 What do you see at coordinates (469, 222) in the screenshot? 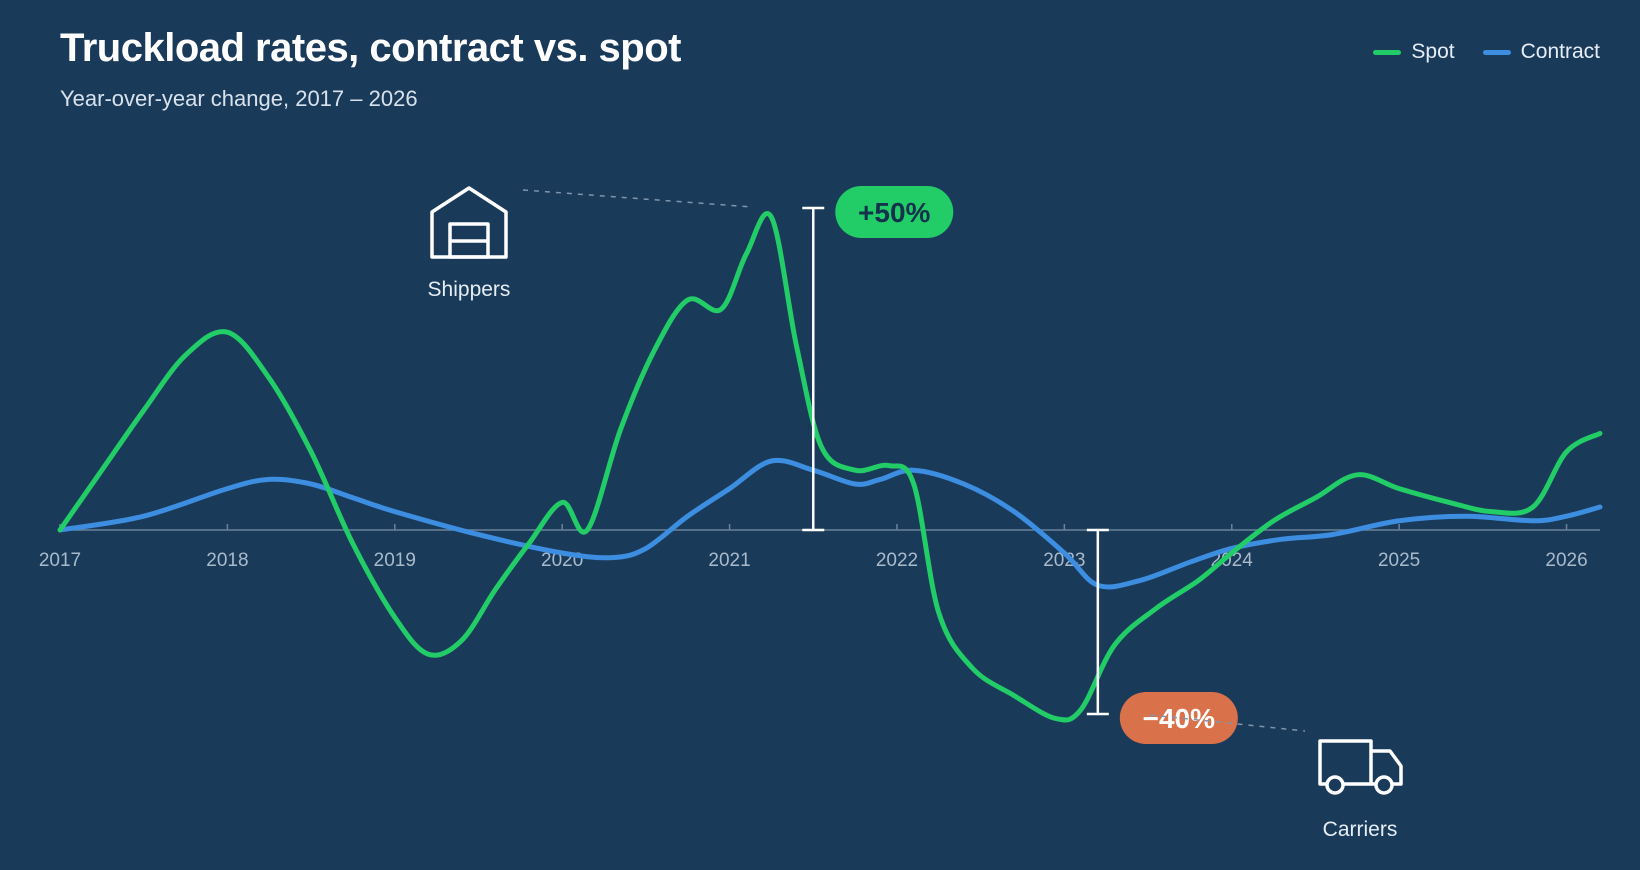
I see `warehouse-icon` at bounding box center [469, 222].